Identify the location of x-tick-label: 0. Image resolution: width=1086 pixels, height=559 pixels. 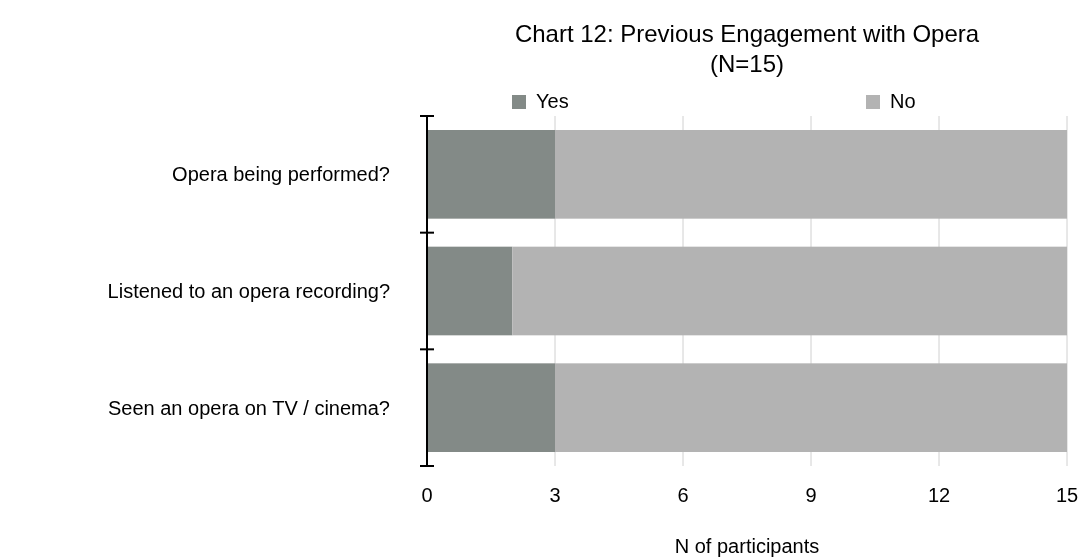
(427, 495).